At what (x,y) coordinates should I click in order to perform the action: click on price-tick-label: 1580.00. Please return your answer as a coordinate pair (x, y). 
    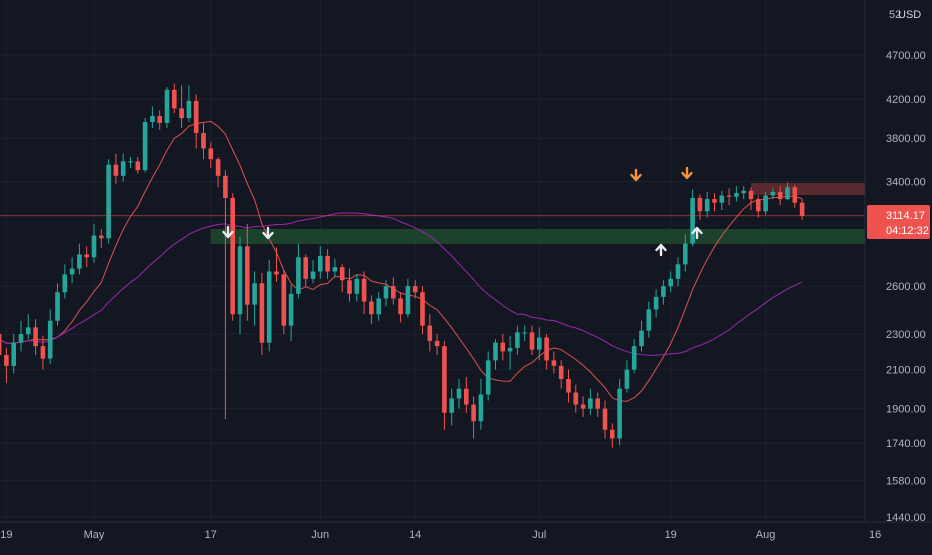
    Looking at the image, I should click on (906, 482).